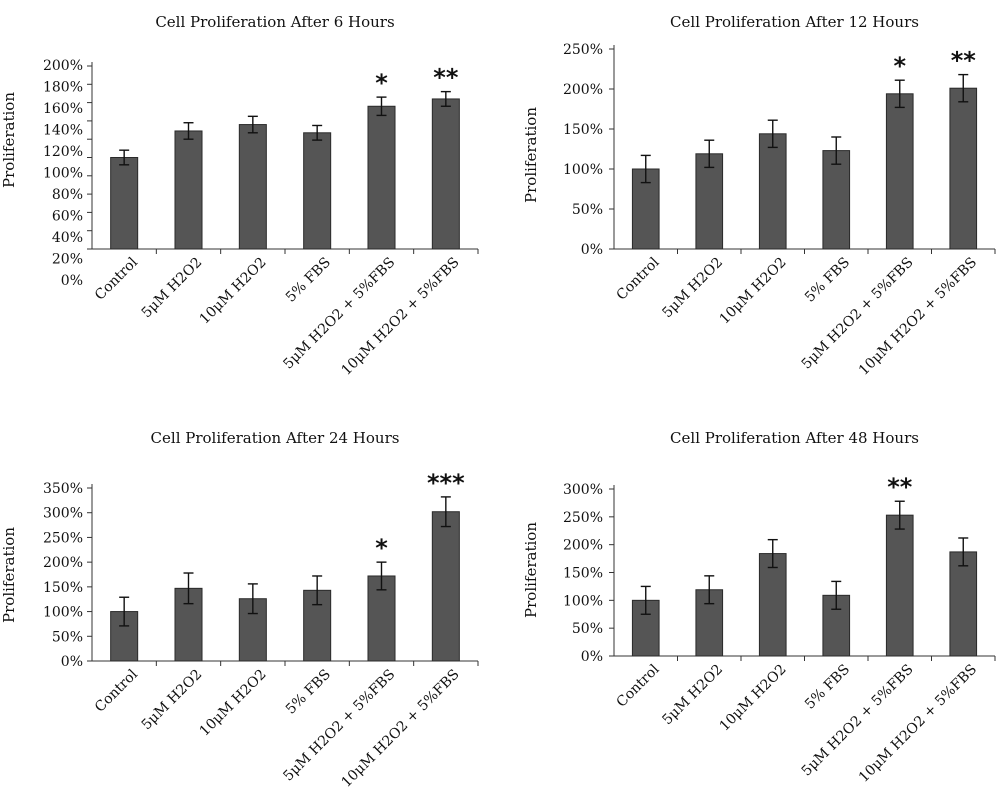 The width and height of the screenshot is (1000, 796). What do you see at coordinates (827, 280) in the screenshot?
I see `category-label-12h-3: 5% FBS` at bounding box center [827, 280].